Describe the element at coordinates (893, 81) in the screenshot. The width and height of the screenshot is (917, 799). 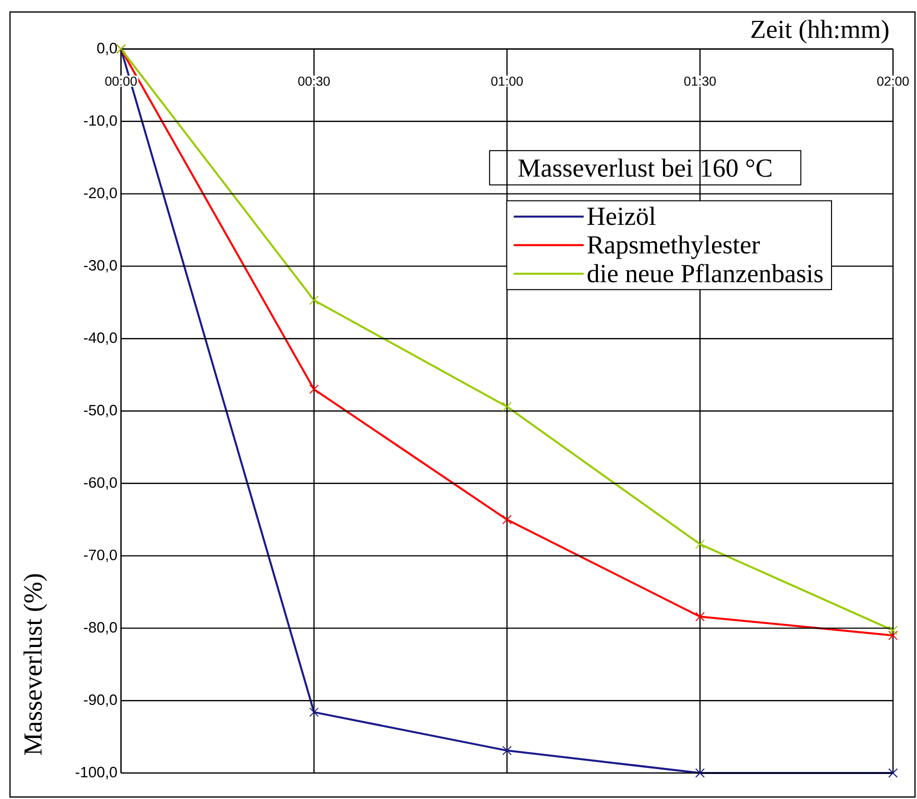
I see `x-tick-label: 02:00` at that location.